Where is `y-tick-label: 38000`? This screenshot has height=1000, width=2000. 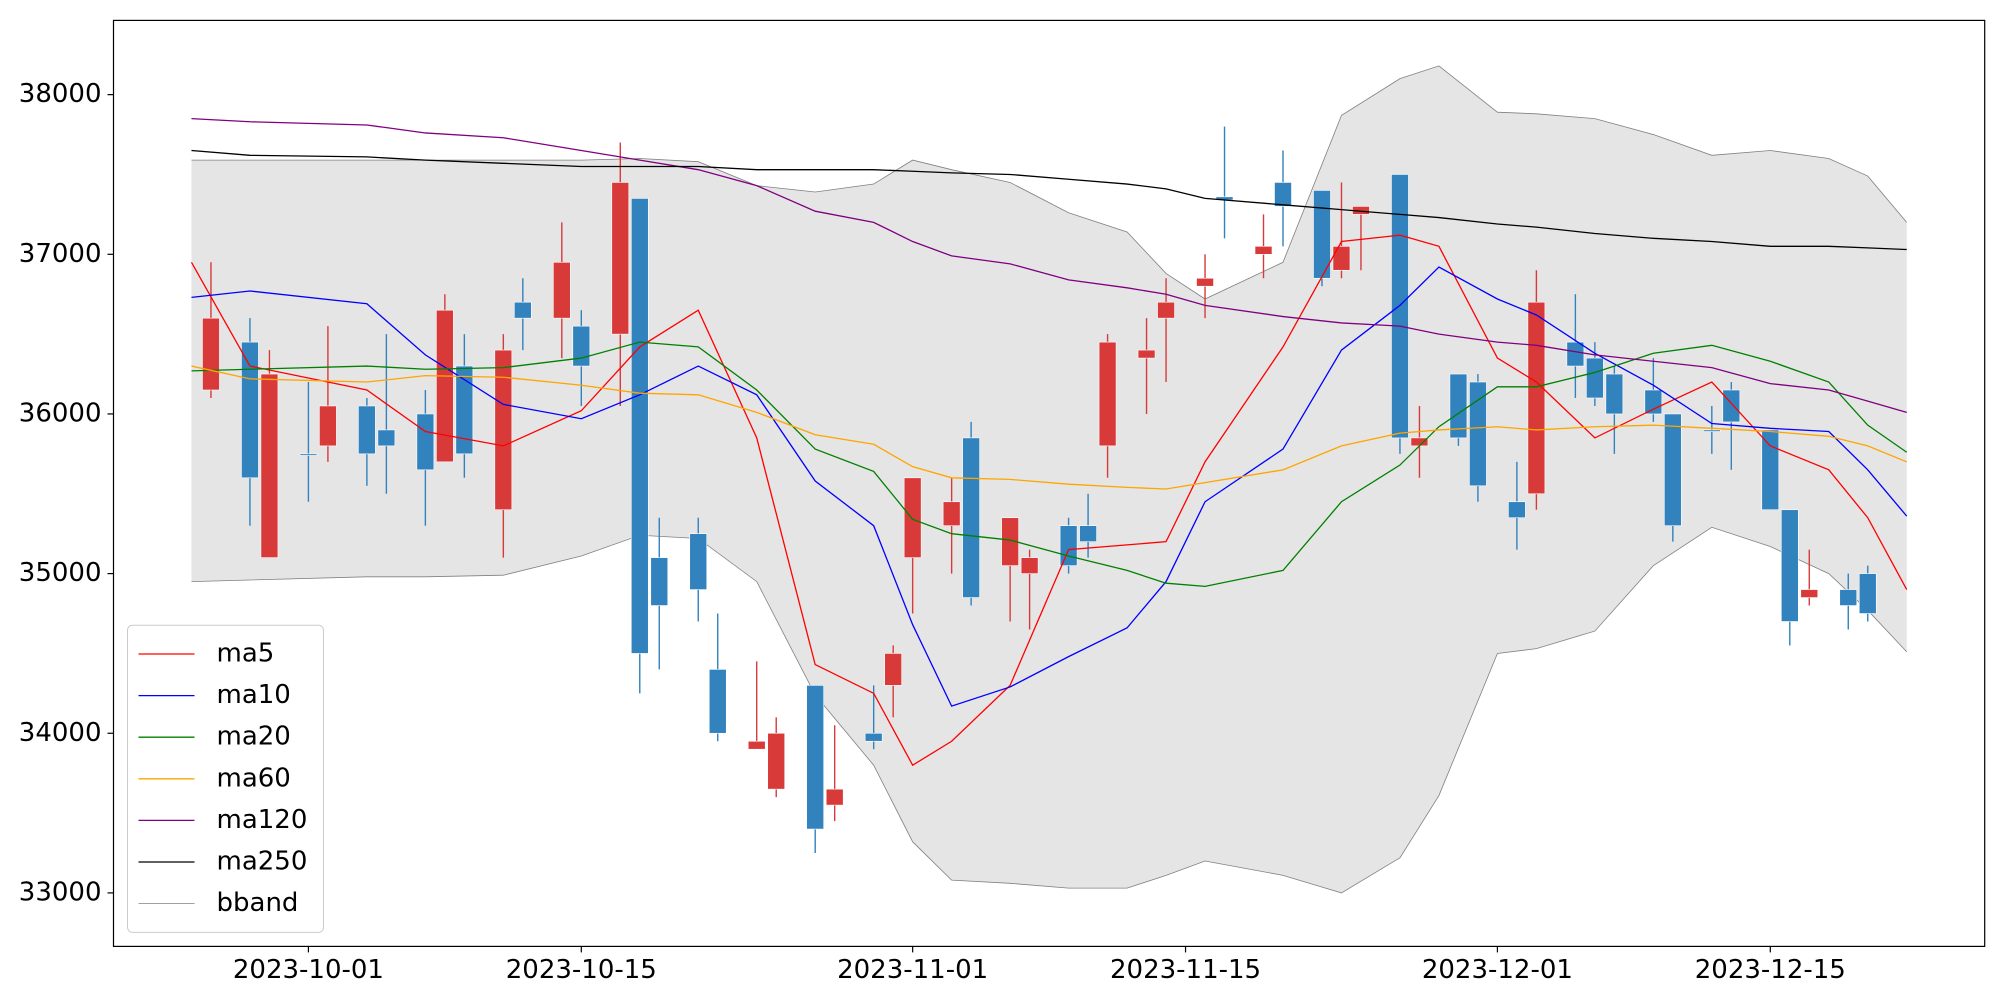 y-tick-label: 38000 is located at coordinates (60, 94).